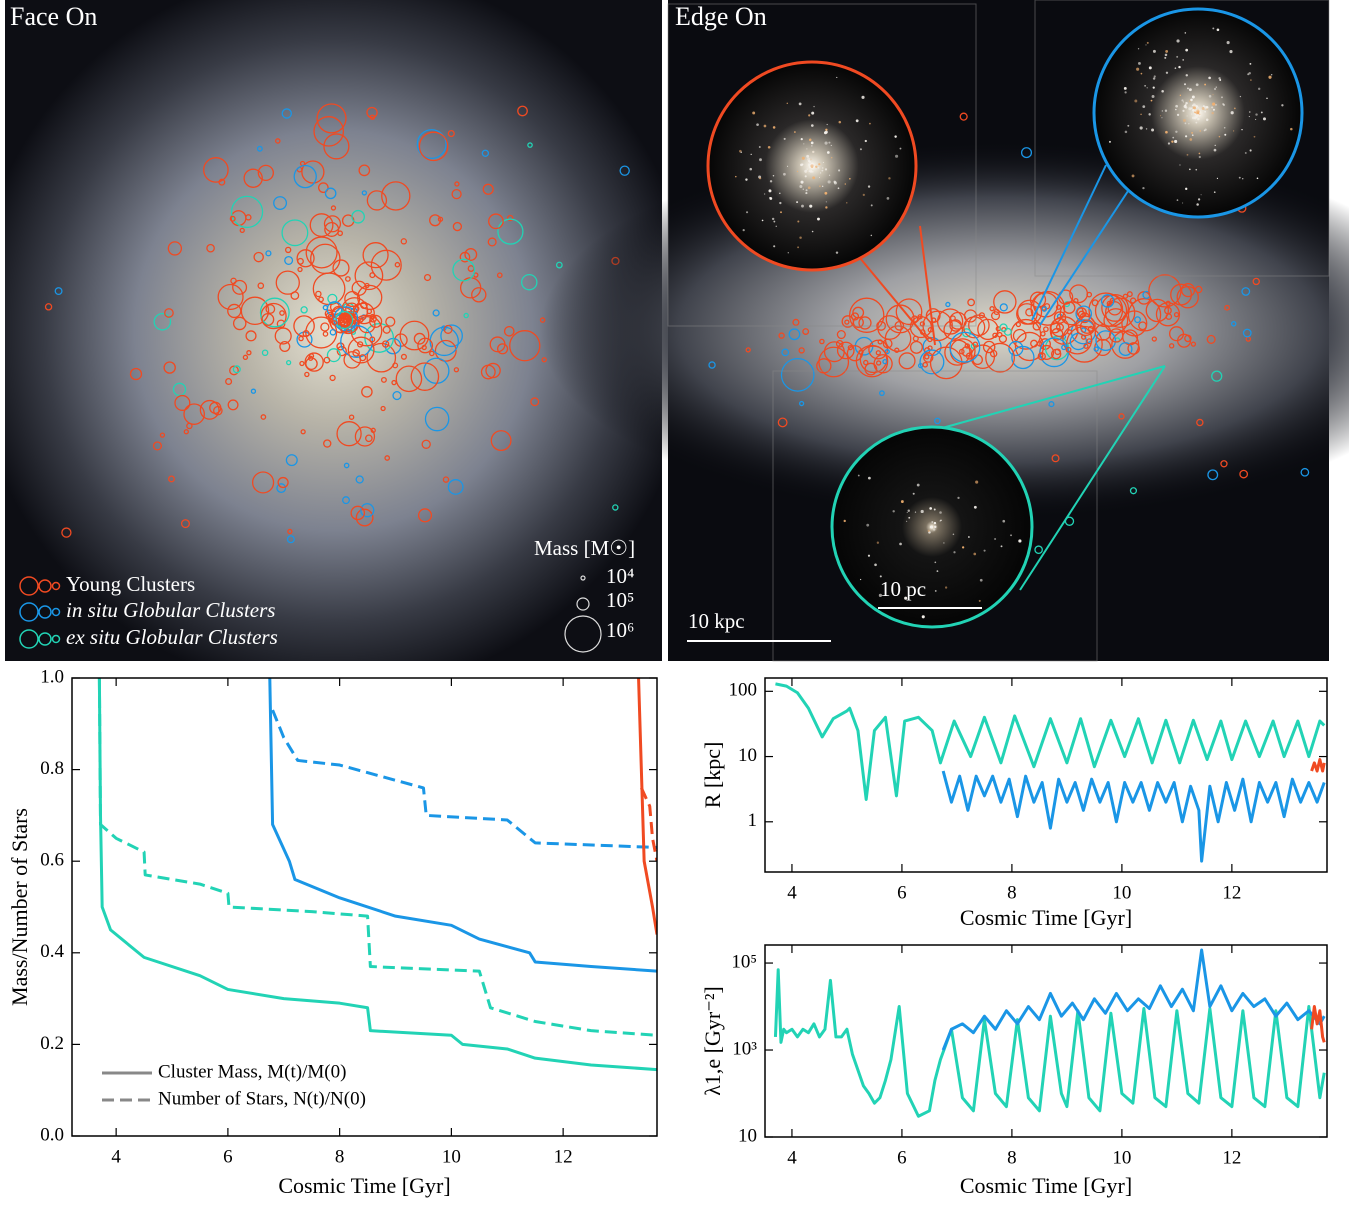 The width and height of the screenshot is (1349, 1207). Describe the element at coordinates (364, 1185) in the screenshot. I see `x-axis-label: Cosmic Time [Gyr]` at that location.